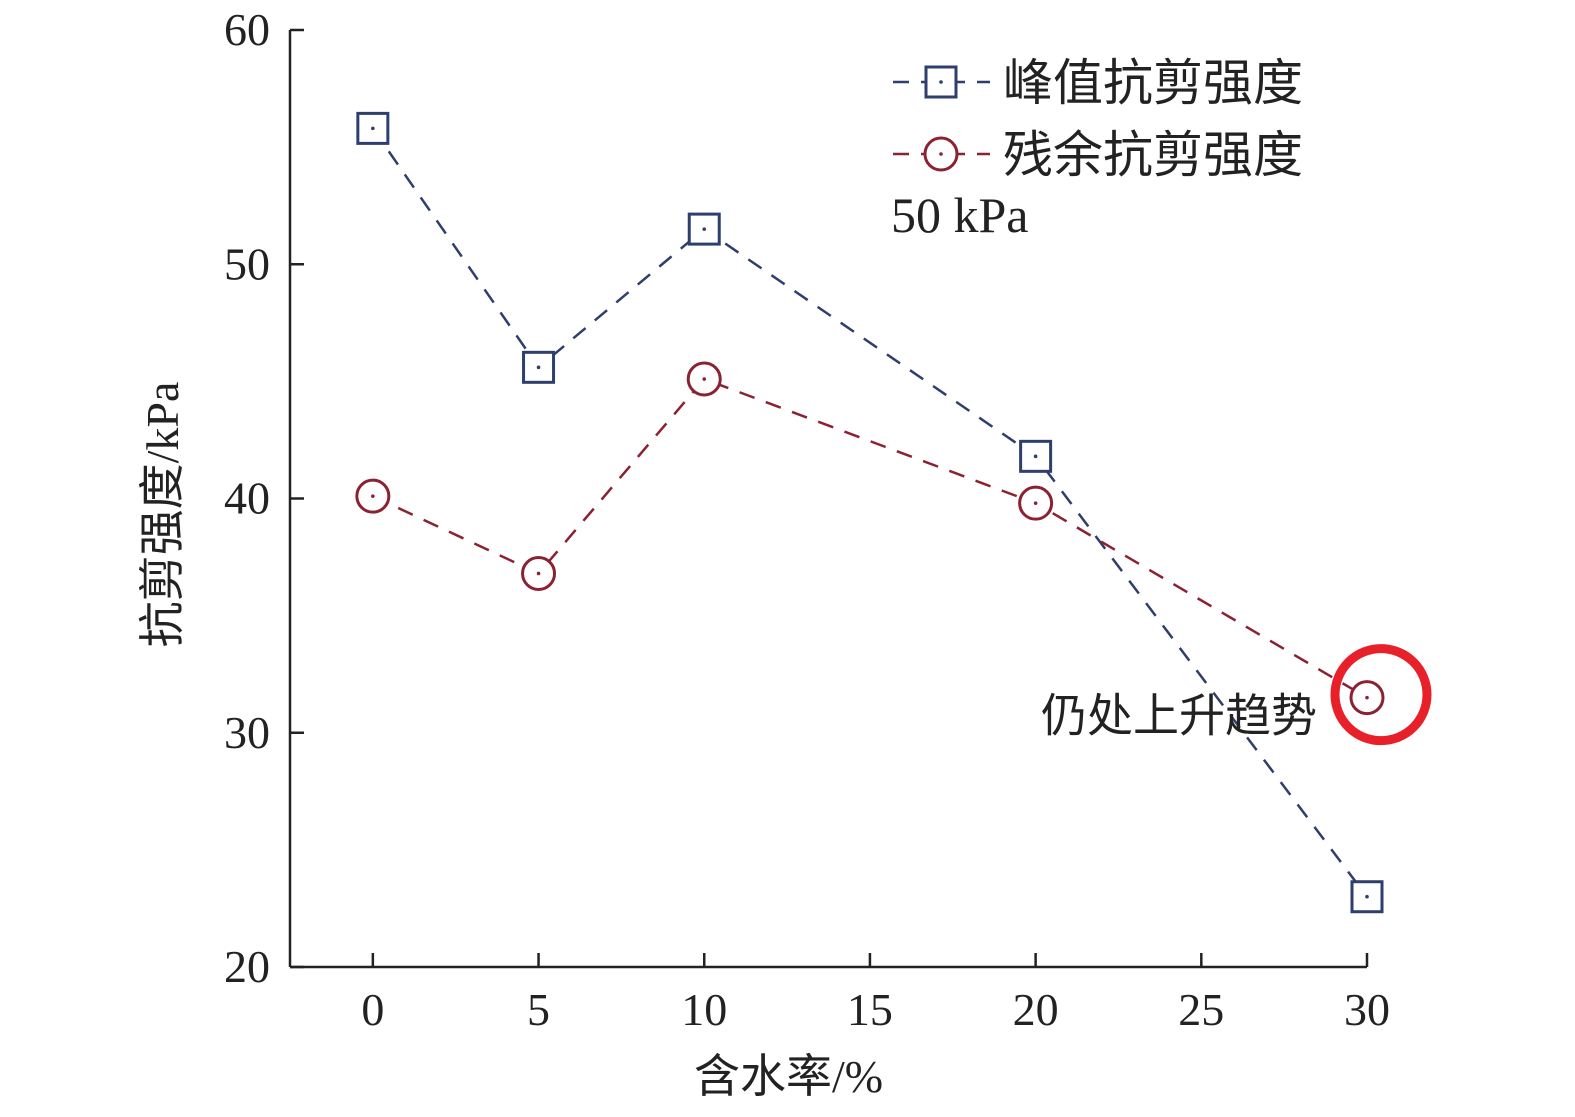 The height and width of the screenshot is (1117, 1575). I want to click on legend-item-residual: 残余抗剪强度, so click(1098, 155).